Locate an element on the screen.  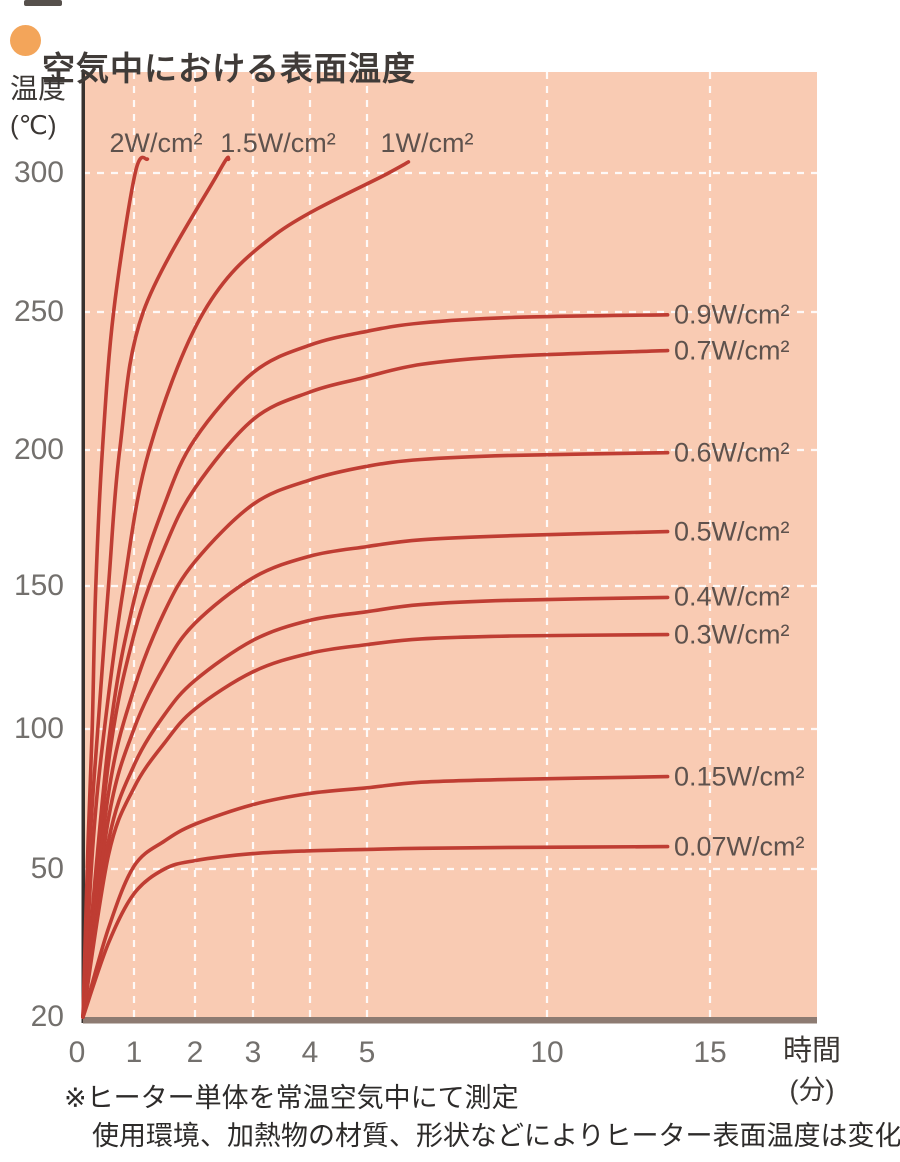
series-label: 0.7W/cm² is located at coordinates (732, 350).